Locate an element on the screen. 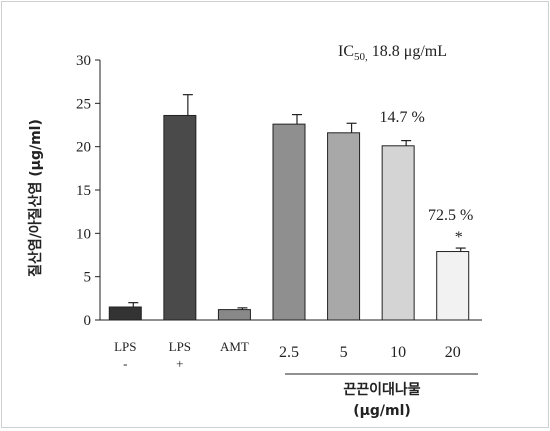 This screenshot has height=431, width=550. x-tick-label: AMT is located at coordinates (234, 346).